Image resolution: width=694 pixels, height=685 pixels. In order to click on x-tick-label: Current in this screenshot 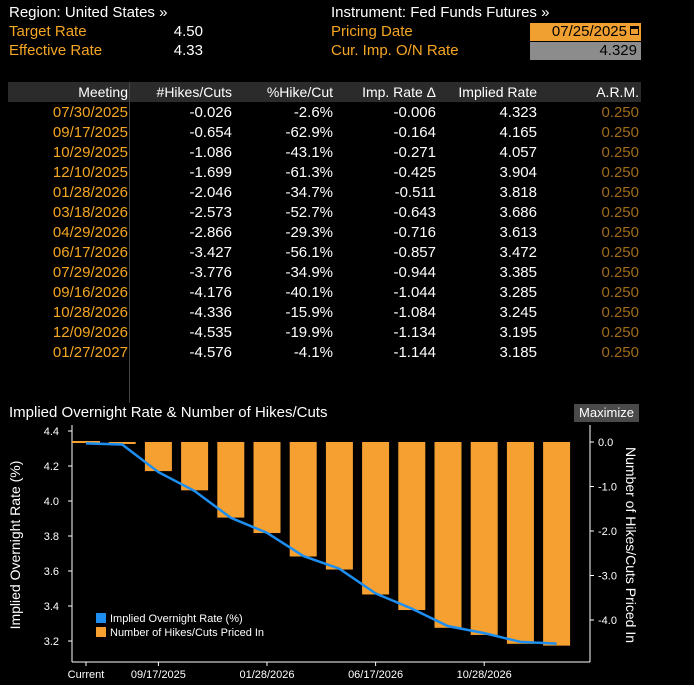, I will do `click(86, 675)`.